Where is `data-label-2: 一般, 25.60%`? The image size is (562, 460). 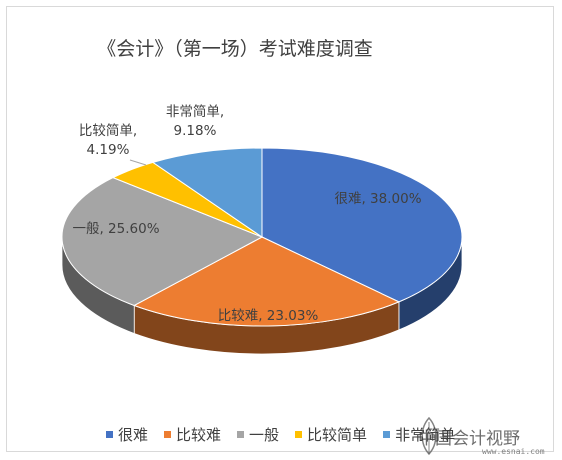
data-label-2: 一般, 25.60% is located at coordinates (115, 229).